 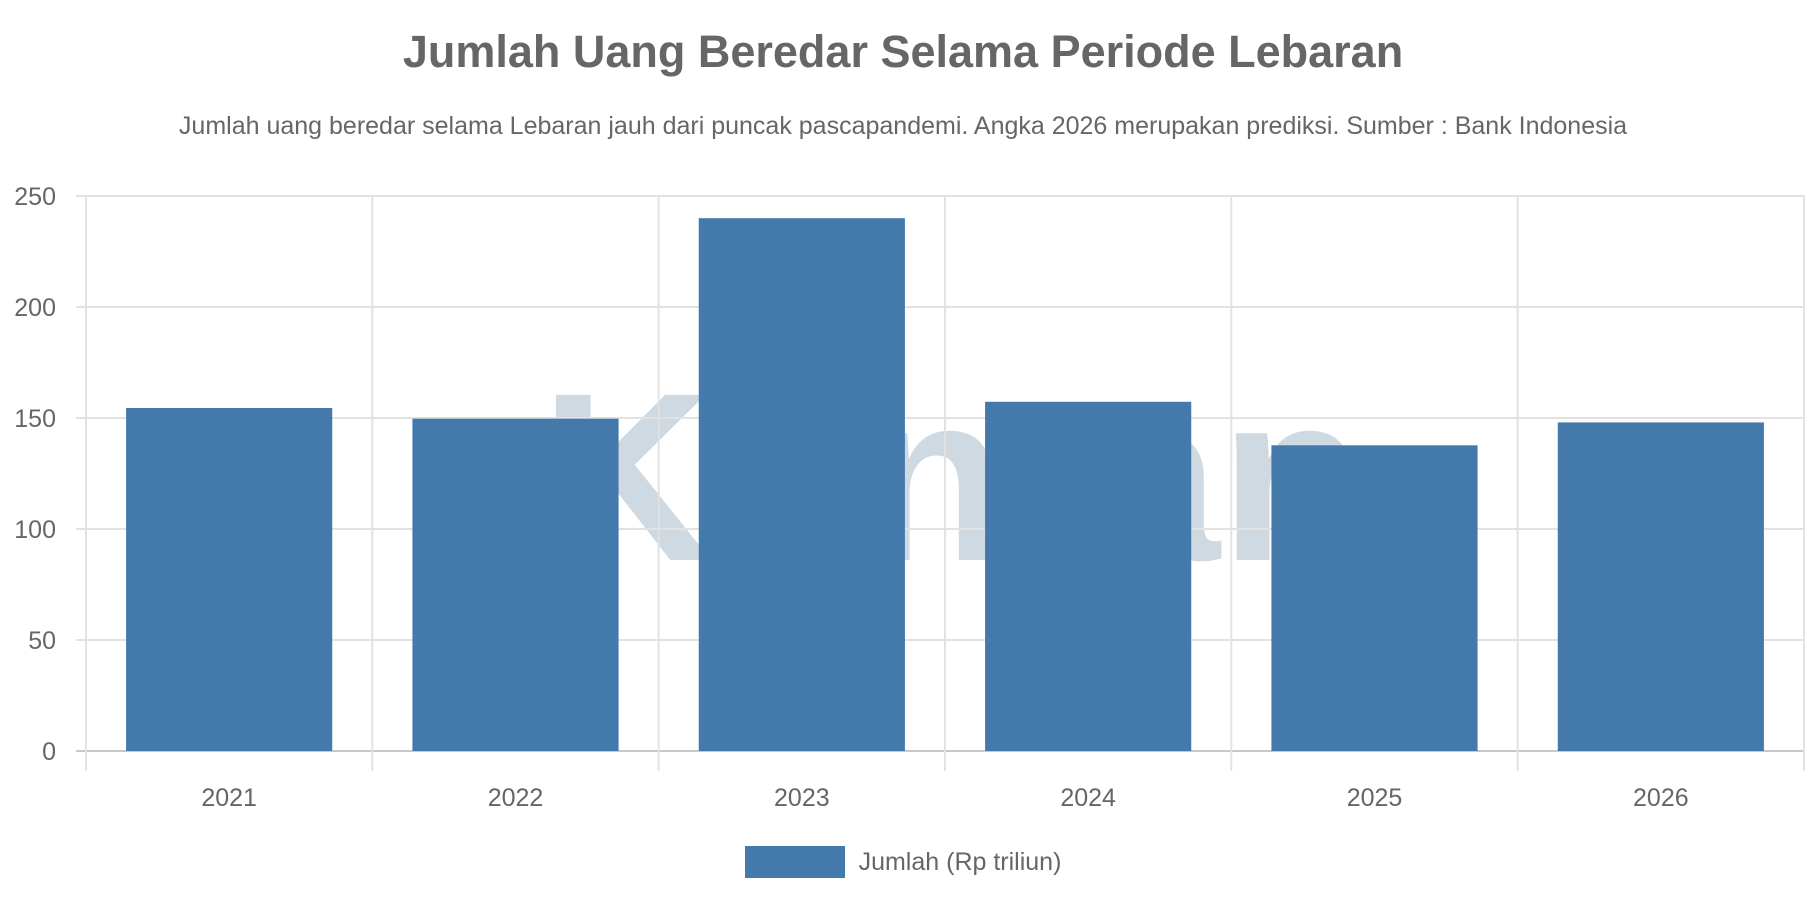 What do you see at coordinates (42, 641) in the screenshot?
I see `y-tick-label: 50` at bounding box center [42, 641].